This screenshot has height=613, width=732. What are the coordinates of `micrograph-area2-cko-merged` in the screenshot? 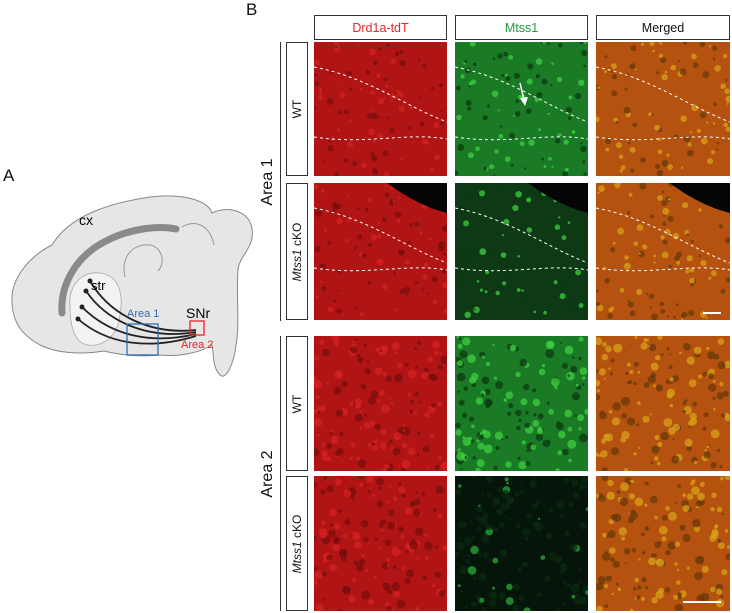 It's located at (663, 543).